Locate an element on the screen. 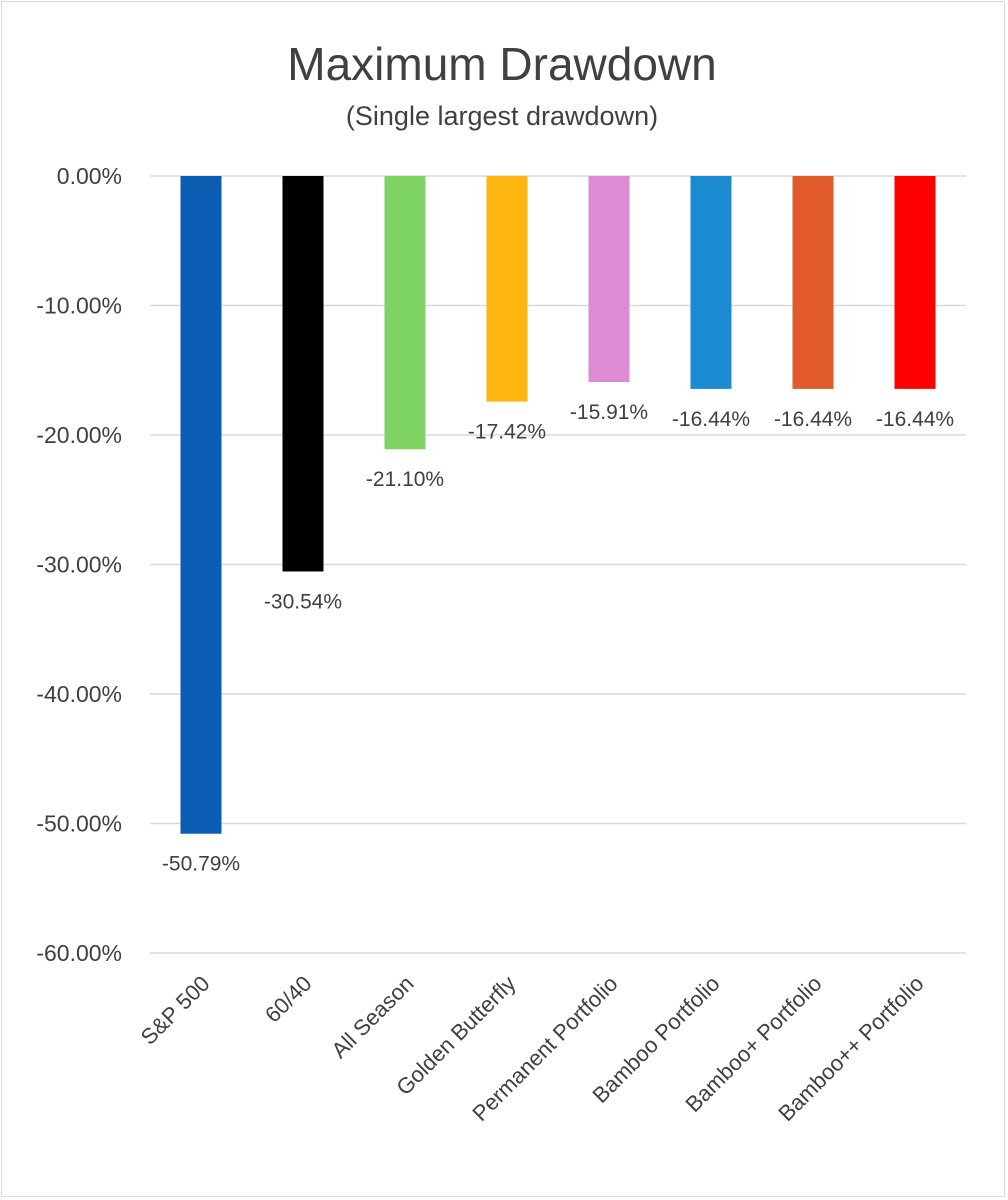 The height and width of the screenshot is (1200, 1008). y-tick-label: 0.00% is located at coordinates (89, 176).